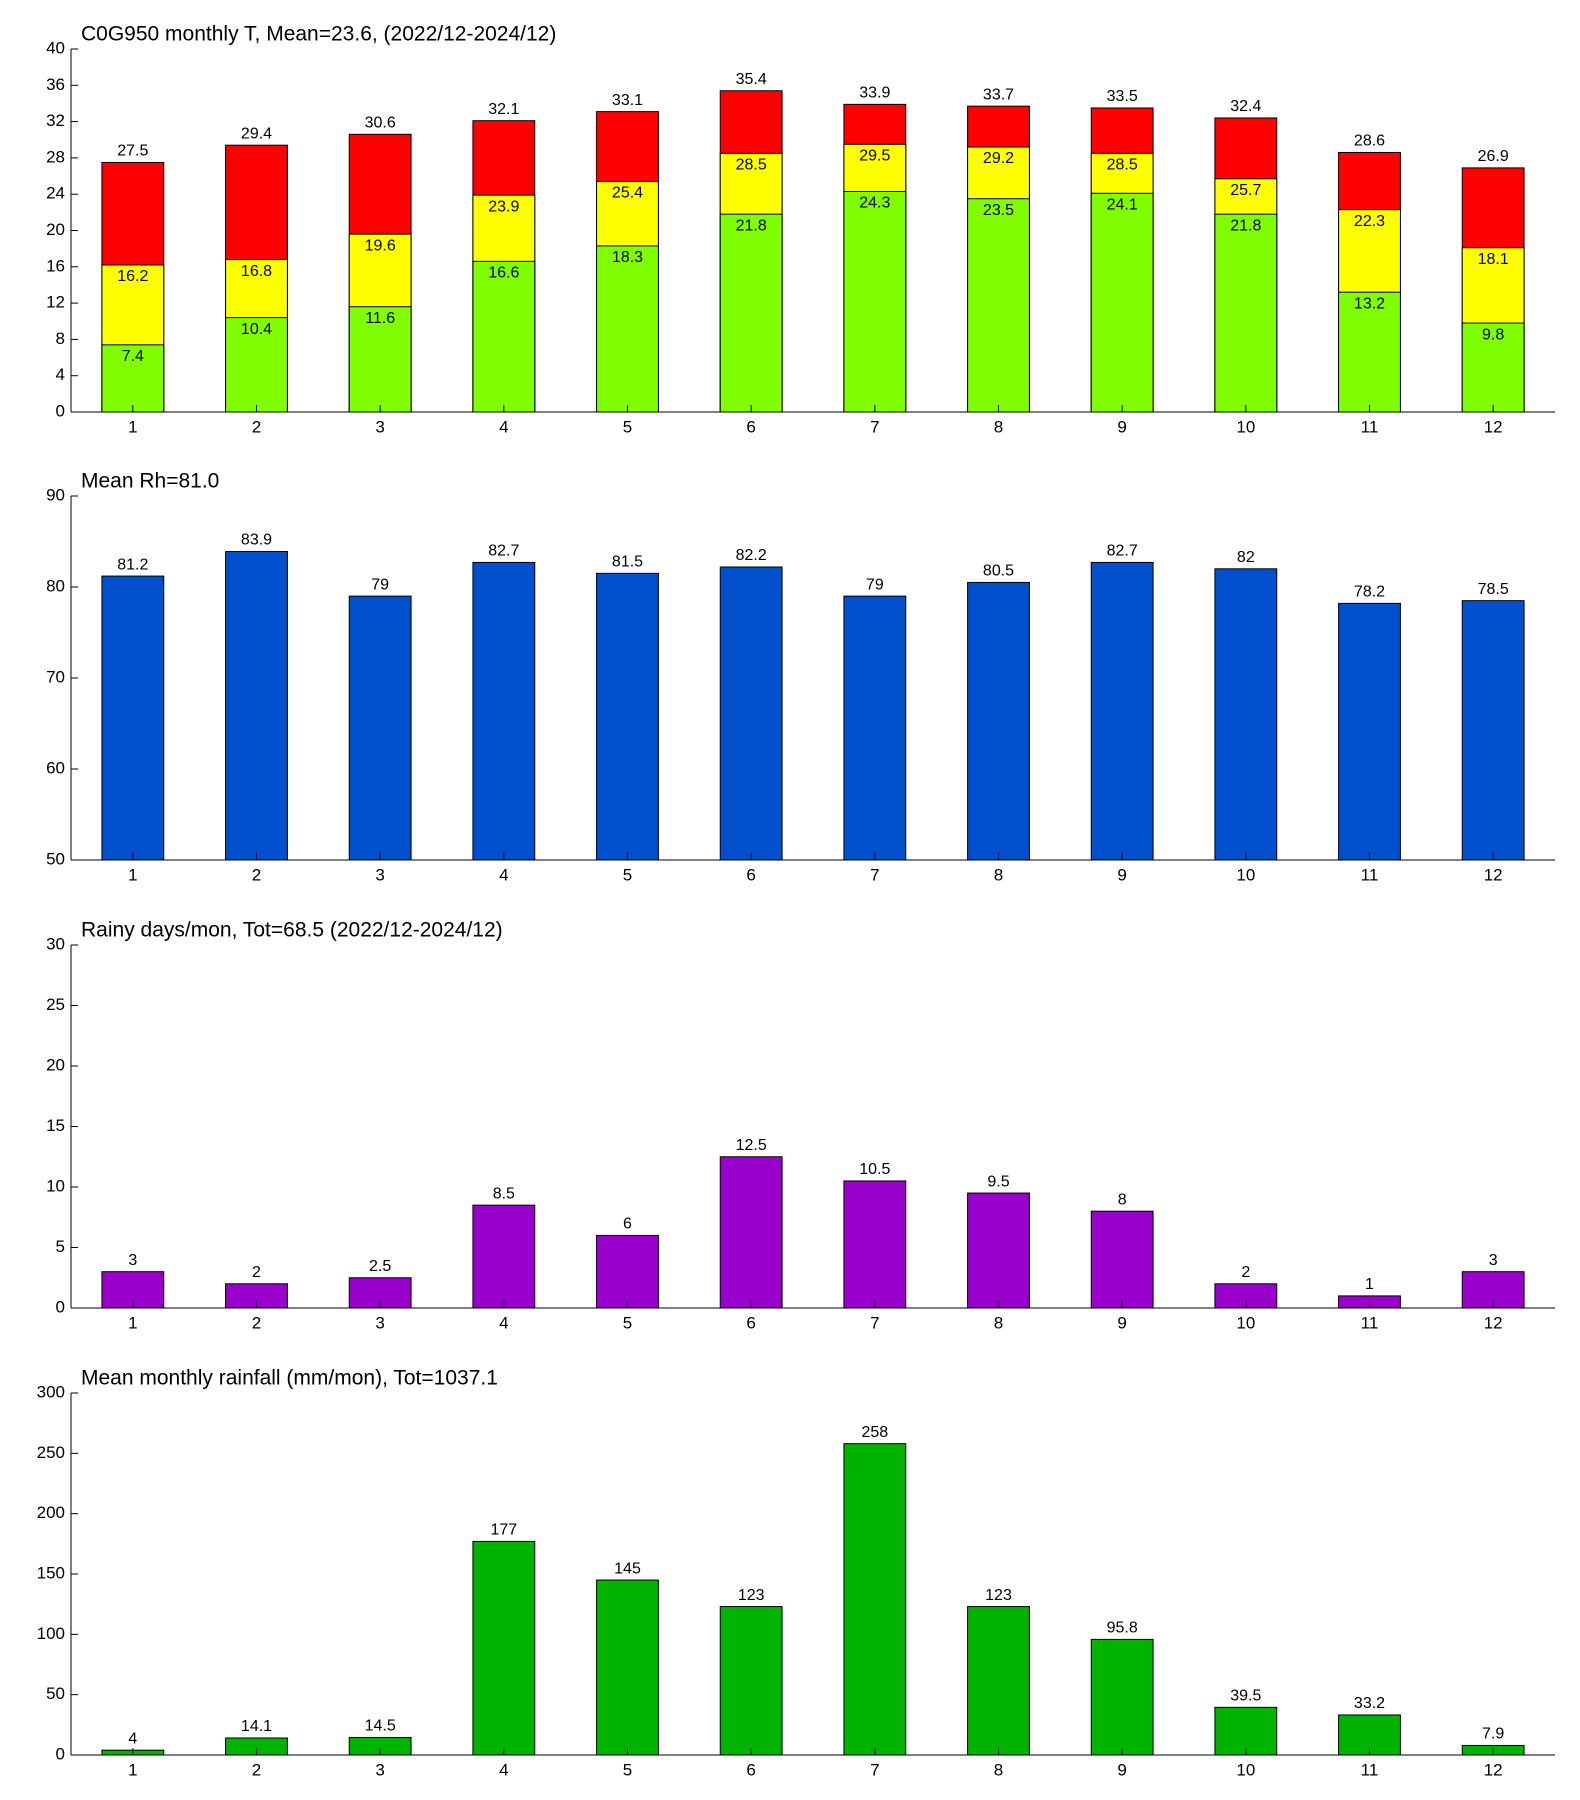  Describe the element at coordinates (998, 94) in the screenshot. I see `value-label: 33.7` at that location.